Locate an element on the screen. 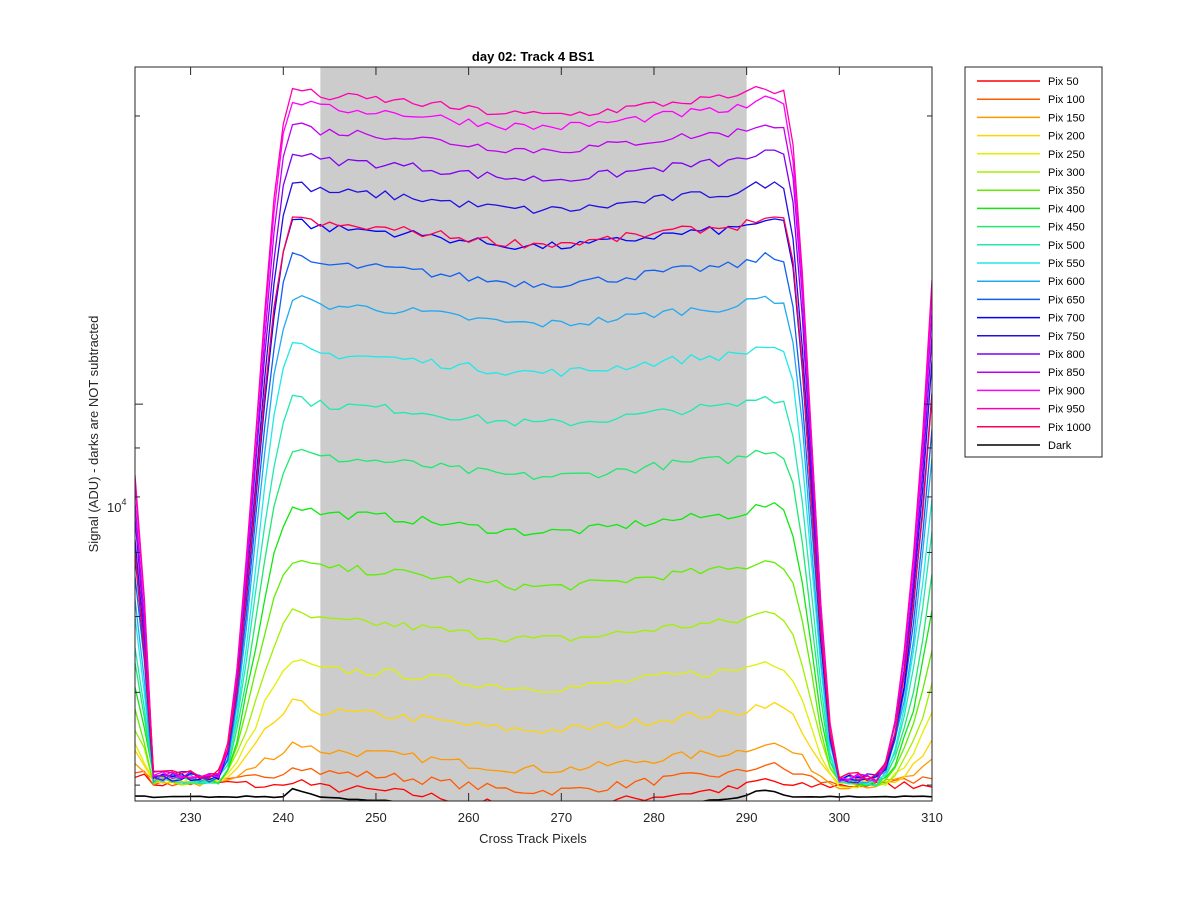 Image resolution: width=1200 pixels, height=900 pixels. x-tick-label: 290 is located at coordinates (747, 817).